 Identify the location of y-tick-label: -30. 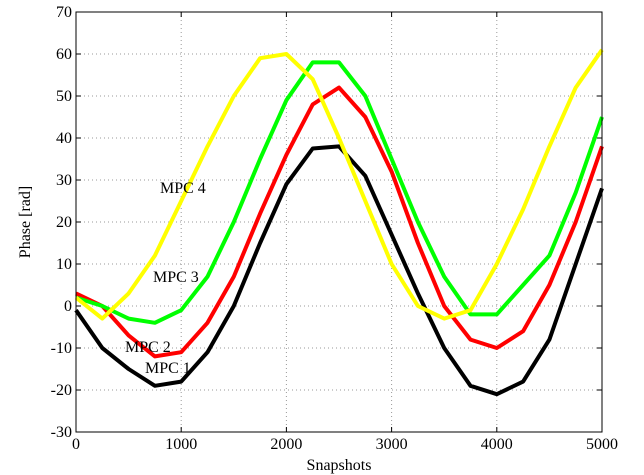
(61, 432).